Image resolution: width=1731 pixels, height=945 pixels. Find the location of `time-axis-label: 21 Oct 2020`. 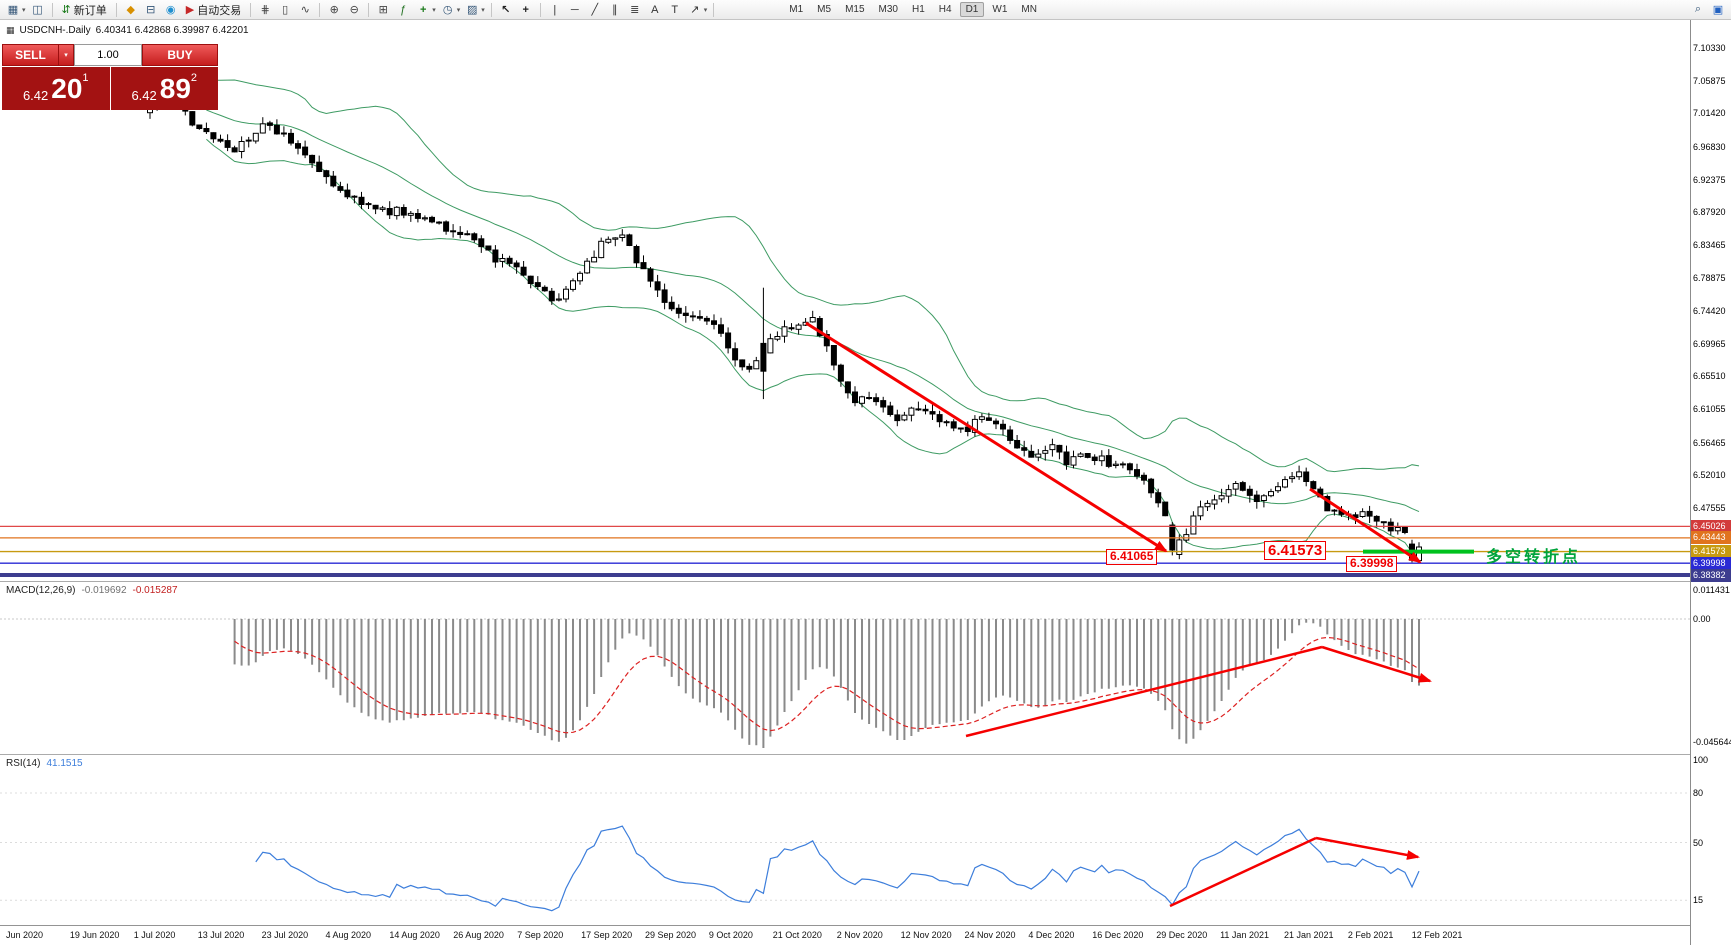

time-axis-label: 21 Oct 2020 is located at coordinates (797, 935).